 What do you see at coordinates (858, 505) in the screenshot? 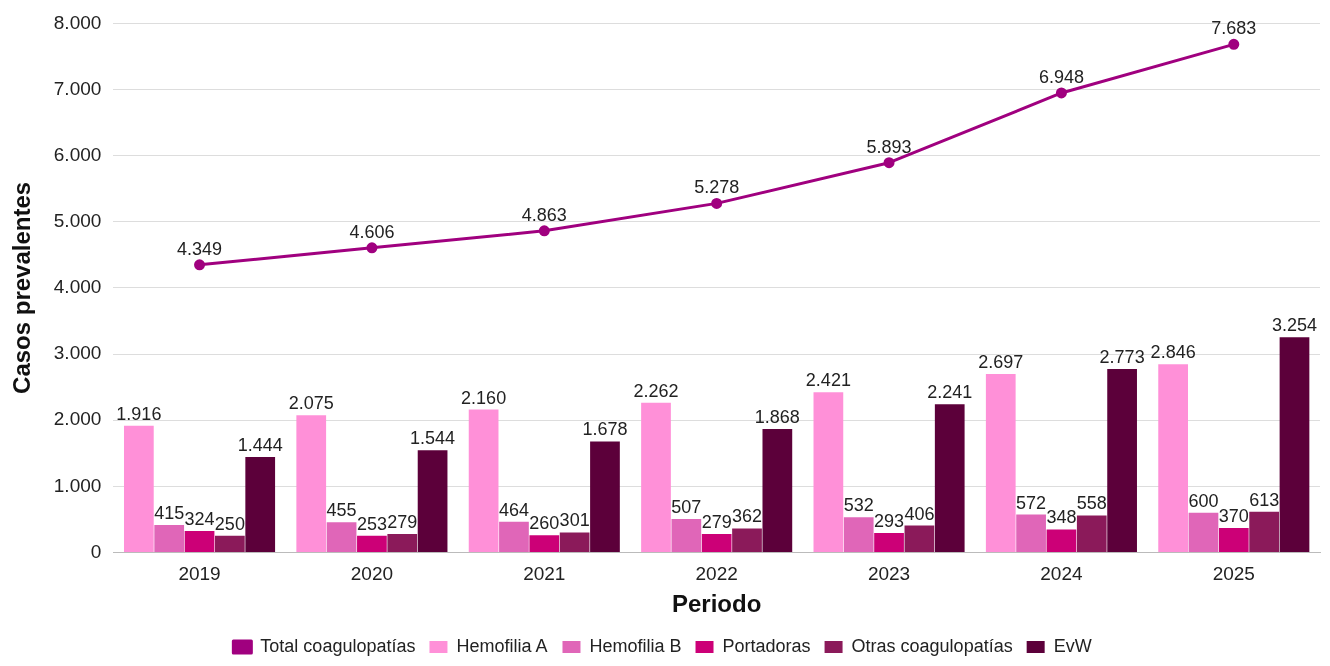
I see `data-label: 532` at bounding box center [858, 505].